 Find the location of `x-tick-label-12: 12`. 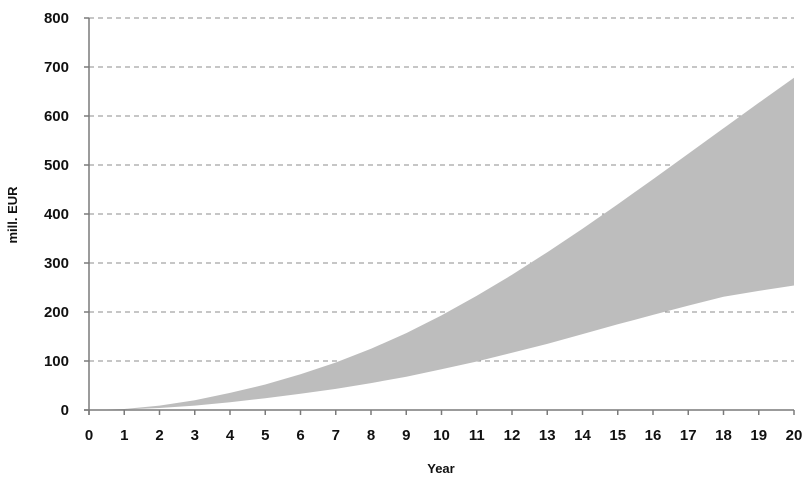

x-tick-label-12: 12 is located at coordinates (512, 435).